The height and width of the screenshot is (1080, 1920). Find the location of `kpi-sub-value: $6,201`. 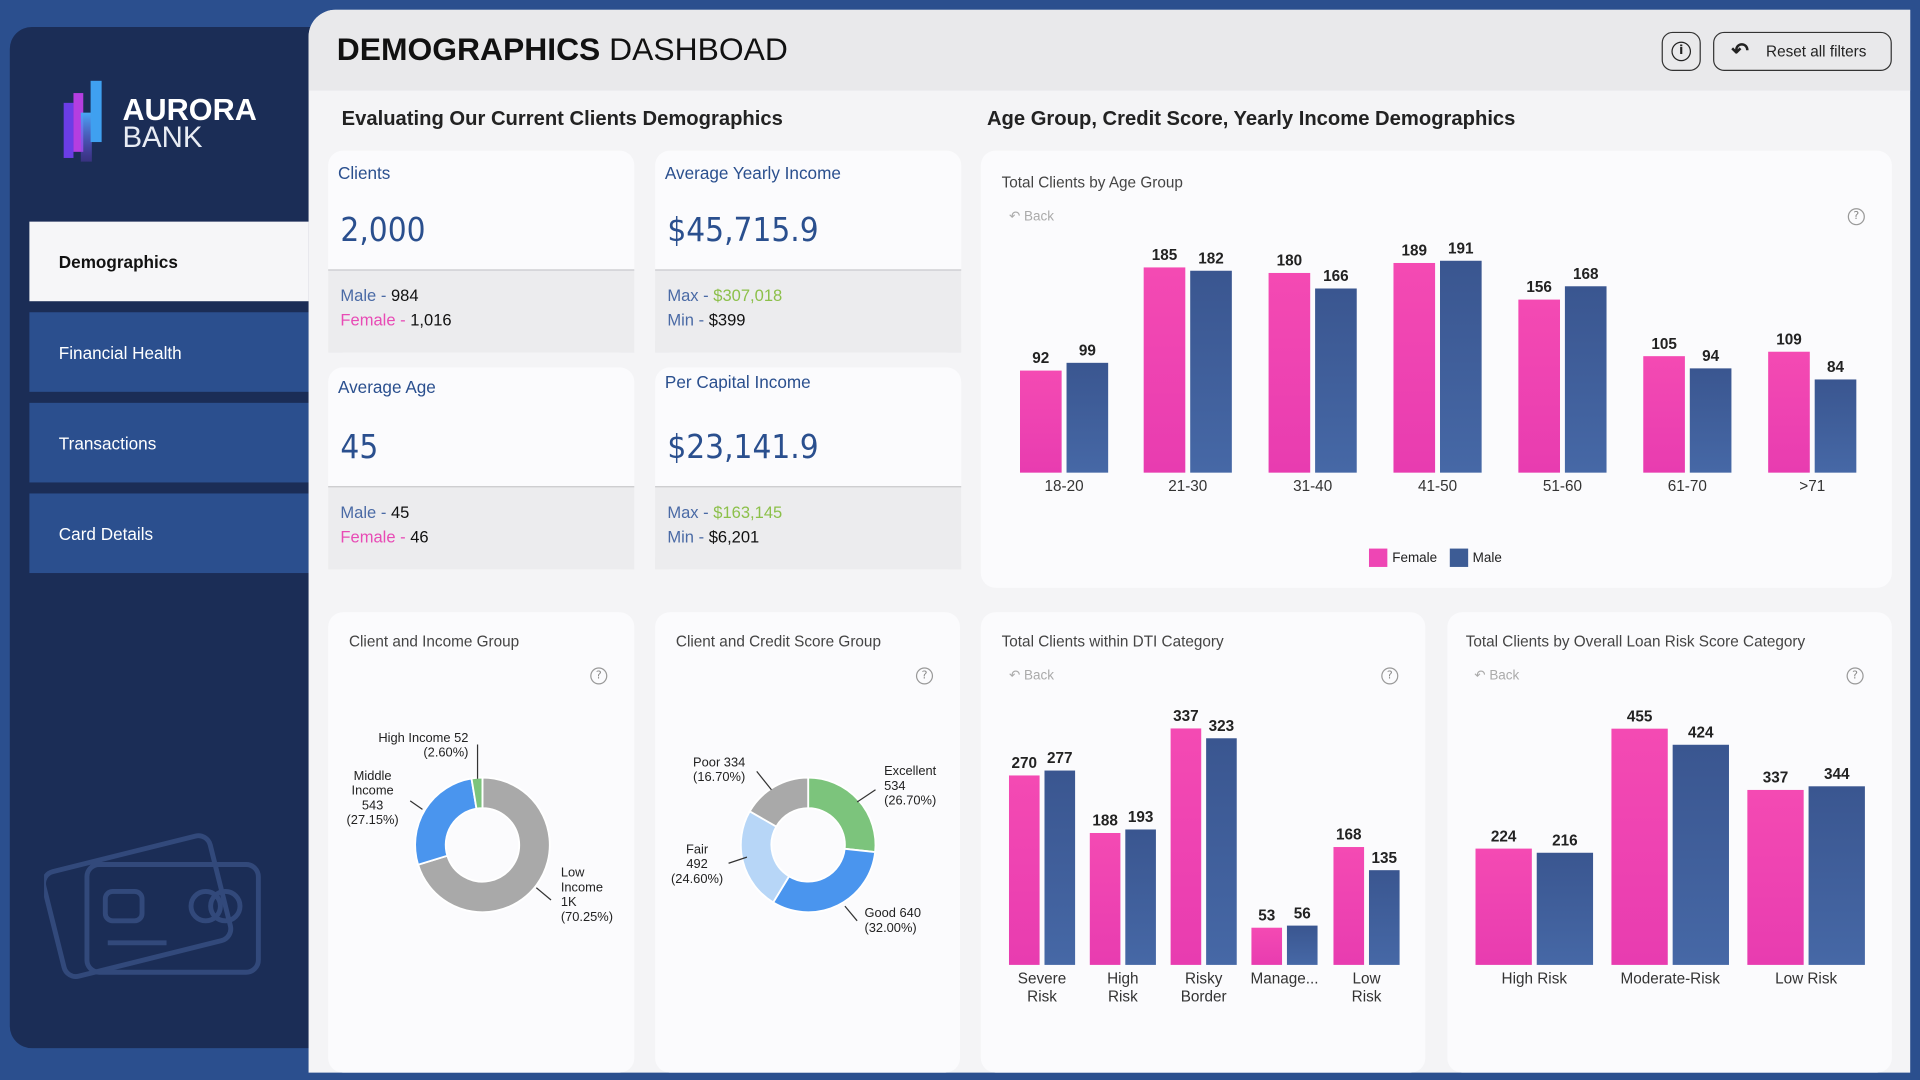

kpi-sub-value: $6,201 is located at coordinates (734, 537).